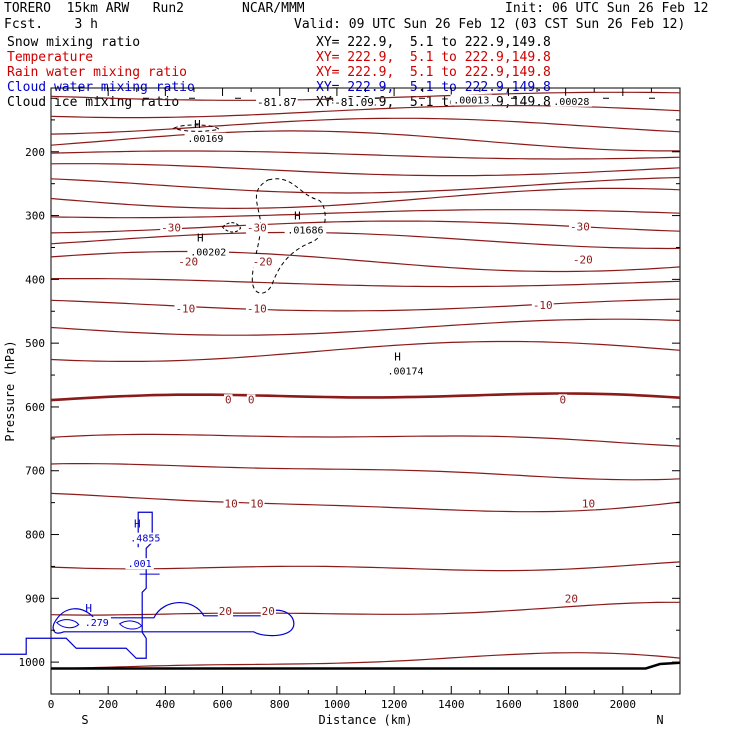 Image resolution: width=740 pixels, height=740 pixels. Describe the element at coordinates (659, 720) in the screenshot. I see `x-end-label-north: N` at that location.